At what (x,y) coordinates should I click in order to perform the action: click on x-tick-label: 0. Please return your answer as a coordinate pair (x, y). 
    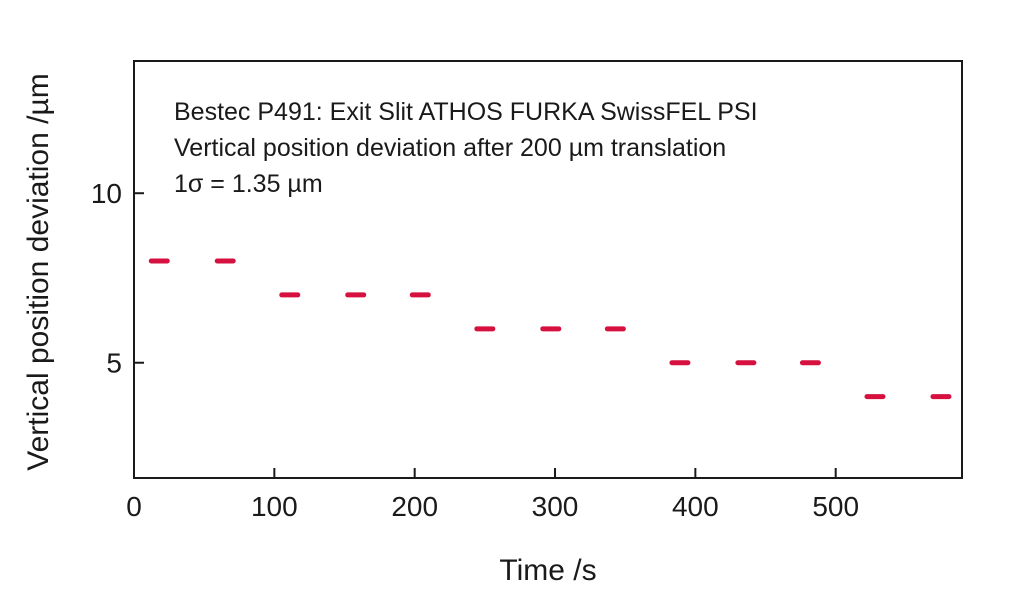
    Looking at the image, I should click on (134, 506).